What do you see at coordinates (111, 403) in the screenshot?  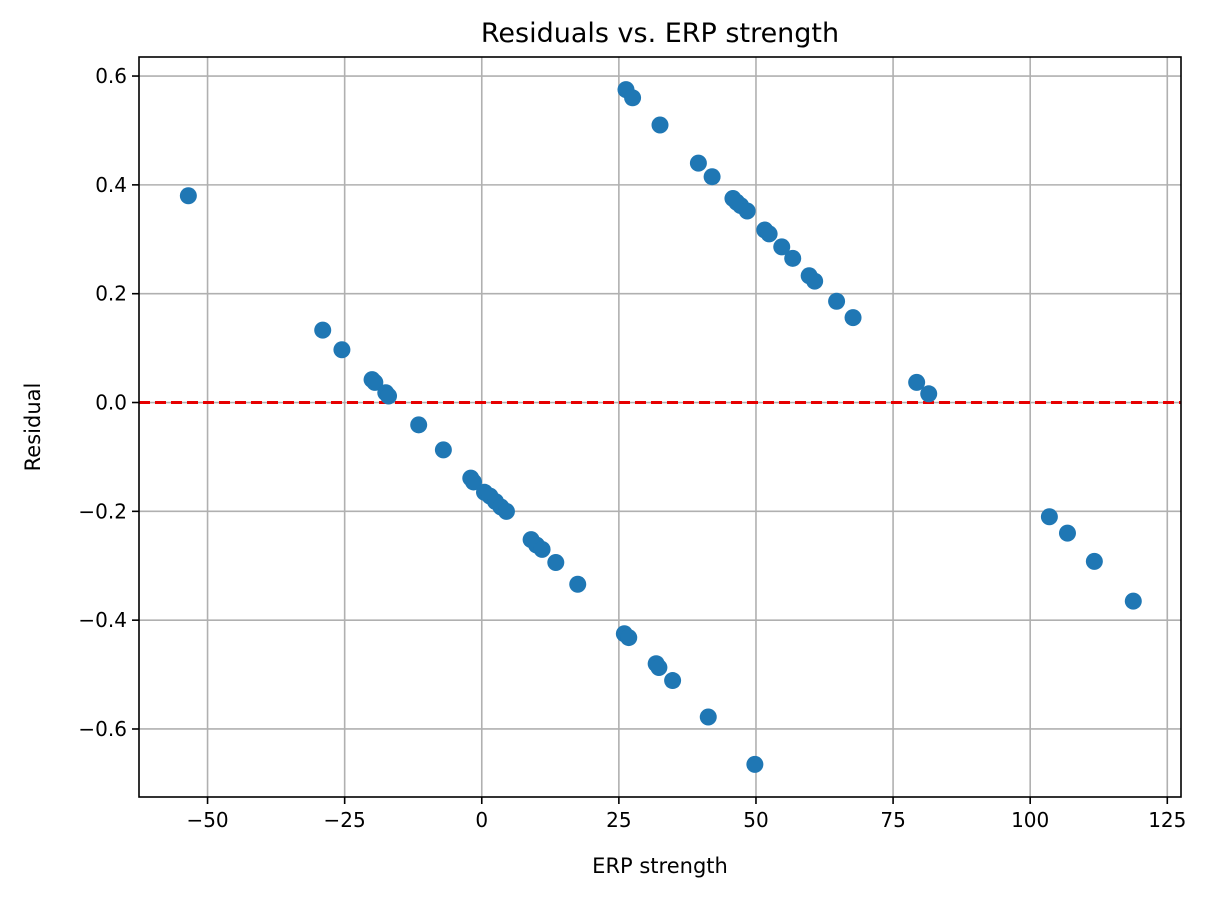 I see `y-tick-label: 0.0` at bounding box center [111, 403].